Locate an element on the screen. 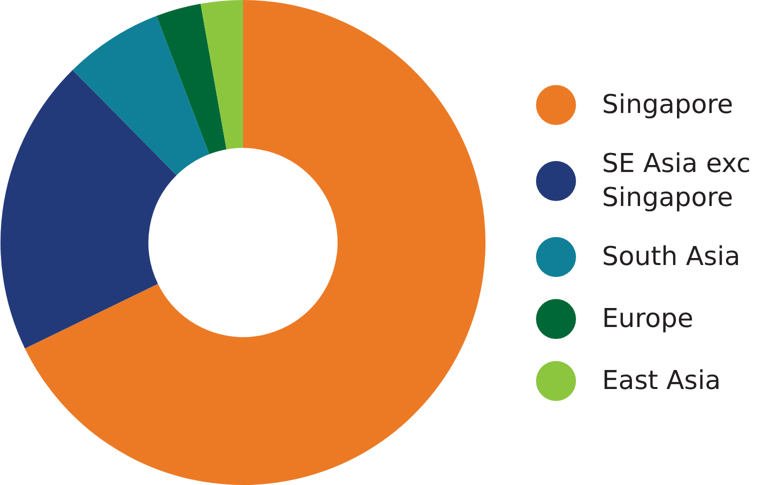 This screenshot has width=763, height=485. legend-label: SE Asia exc Singapore is located at coordinates (677, 181).